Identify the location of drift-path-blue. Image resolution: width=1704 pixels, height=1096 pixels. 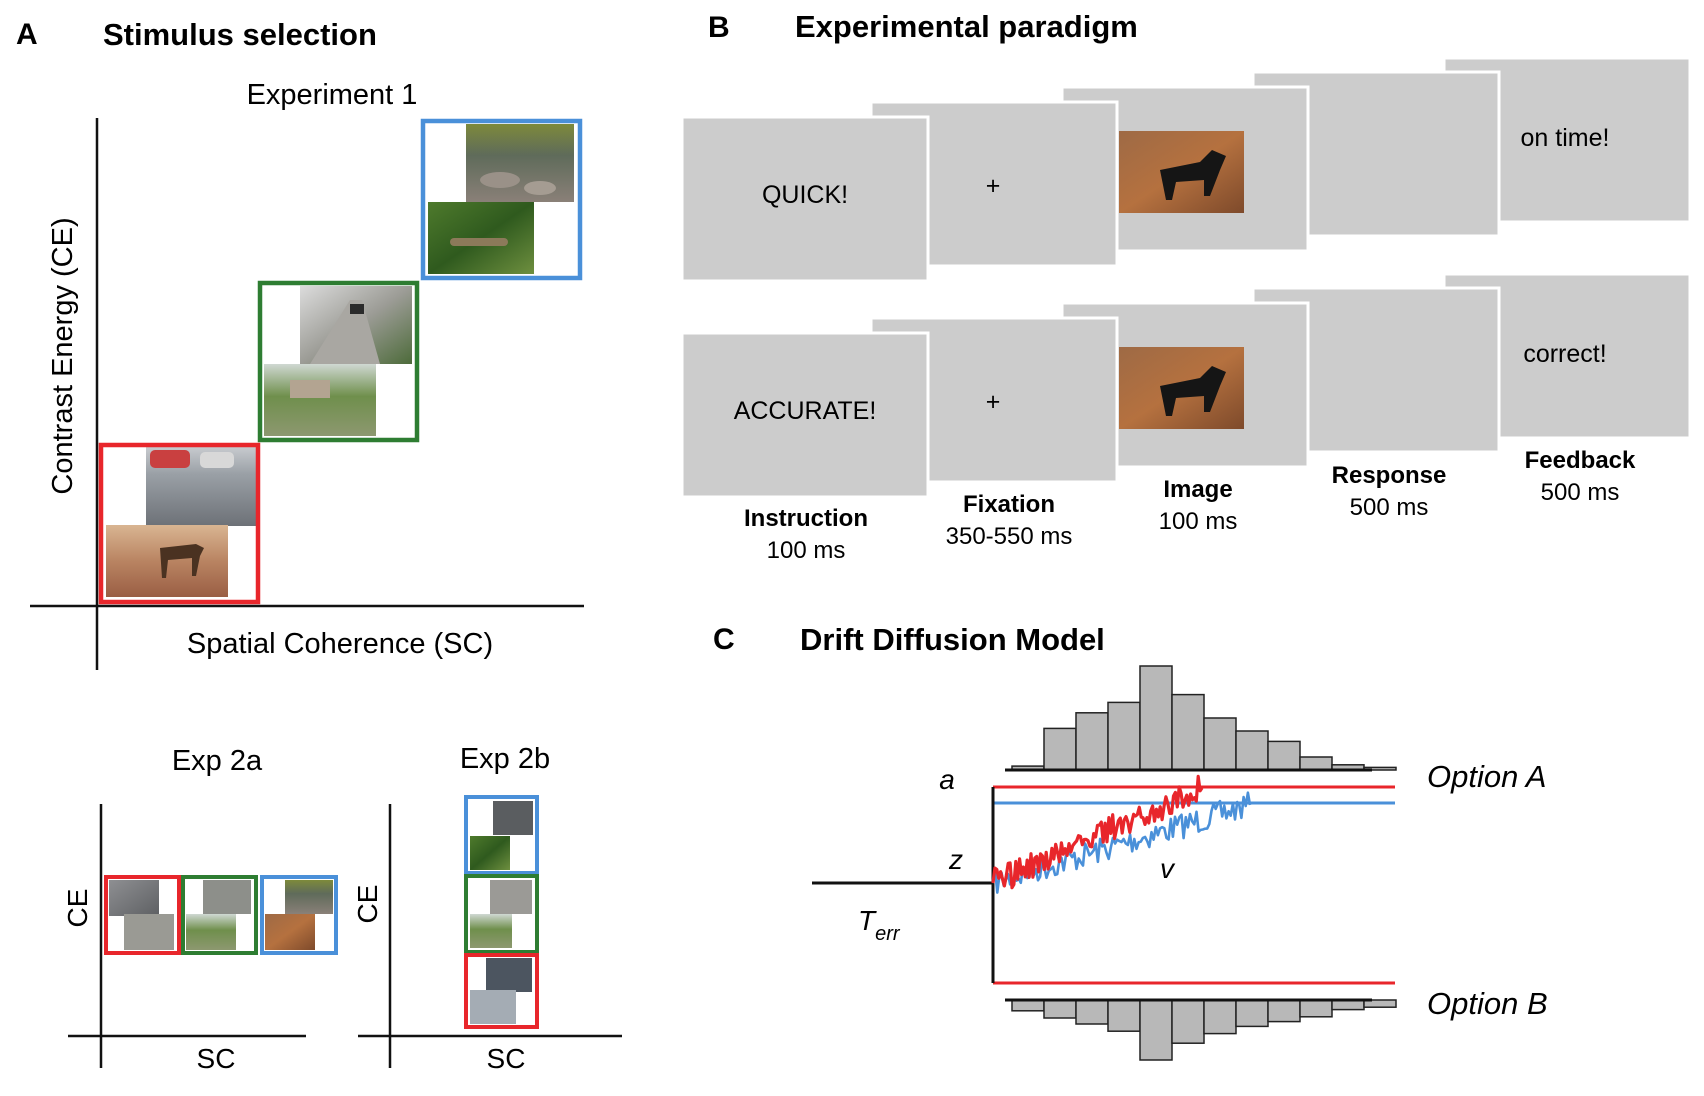
(1121, 842).